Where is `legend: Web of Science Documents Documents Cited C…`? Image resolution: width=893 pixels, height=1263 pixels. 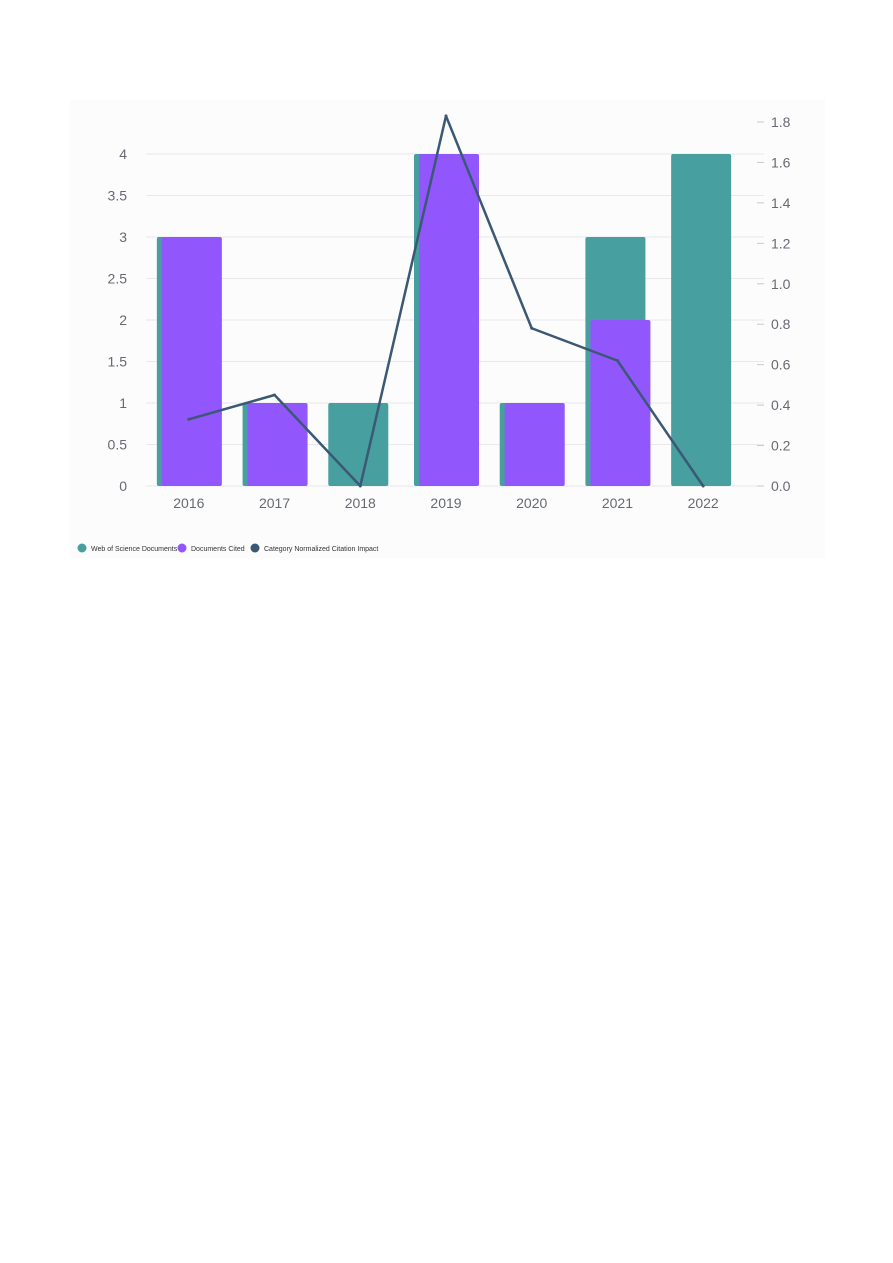 legend: Web of Science Documents Documents Cited C… is located at coordinates (227, 548).